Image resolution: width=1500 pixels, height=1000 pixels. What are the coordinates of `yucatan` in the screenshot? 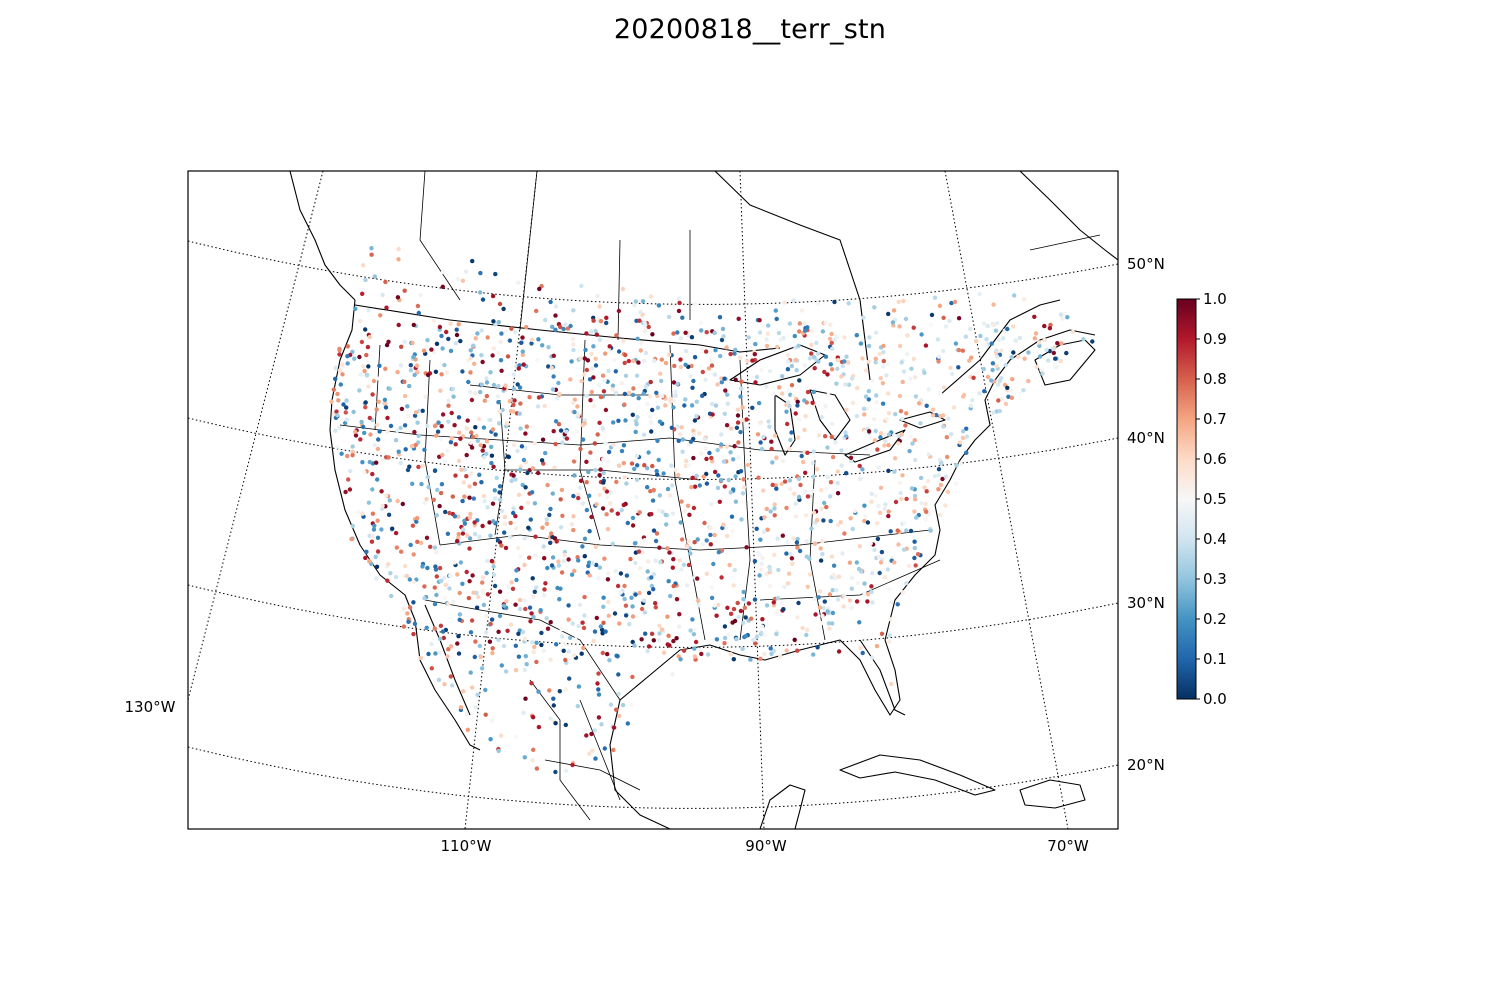 It's located at (782, 806).